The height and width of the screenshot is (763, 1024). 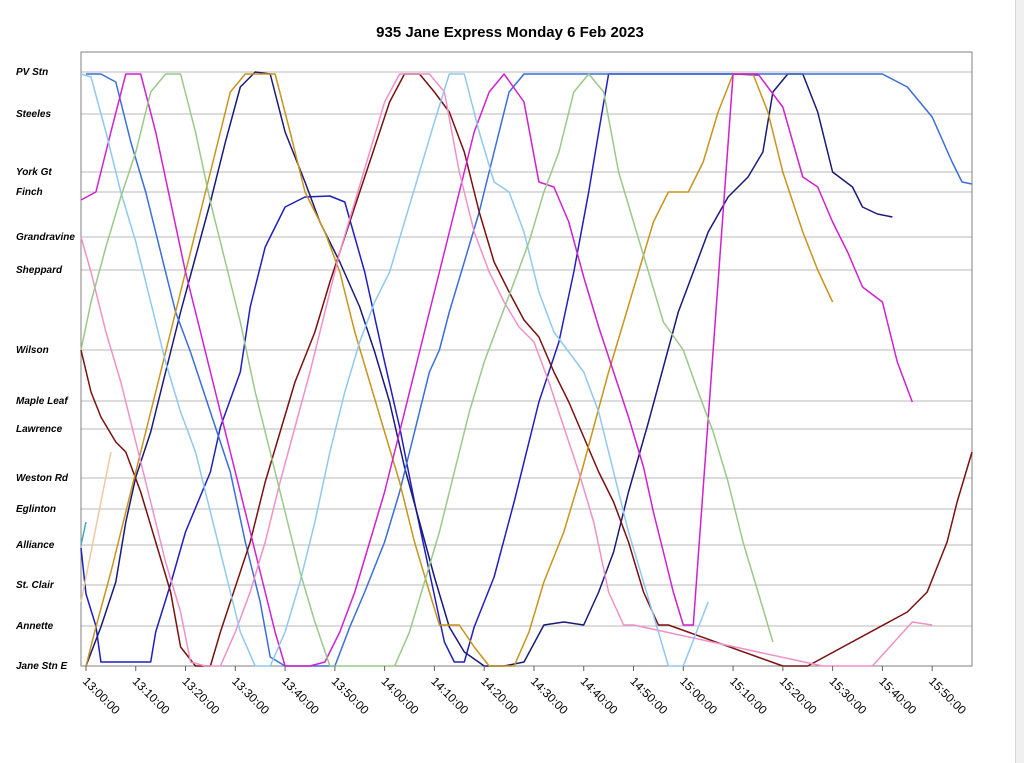 I want to click on station-label: St. Clair, so click(x=35, y=585).